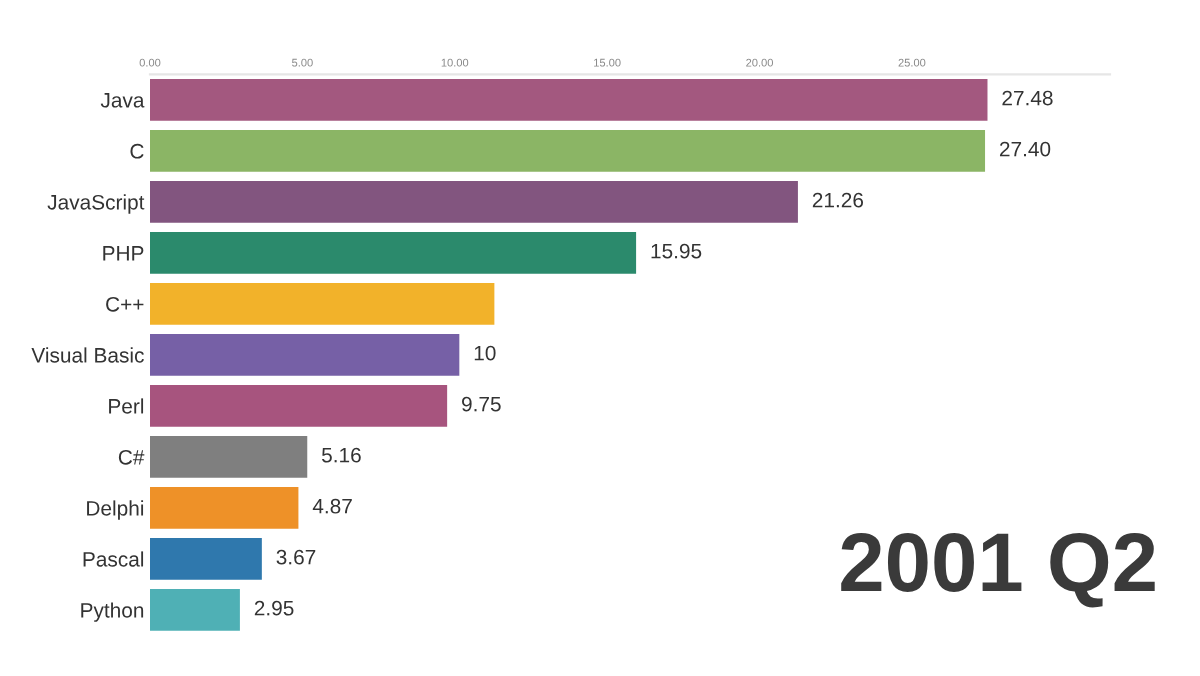 The image size is (1200, 676). Describe the element at coordinates (112, 612) in the screenshot. I see `y-tick-label: Python` at that location.